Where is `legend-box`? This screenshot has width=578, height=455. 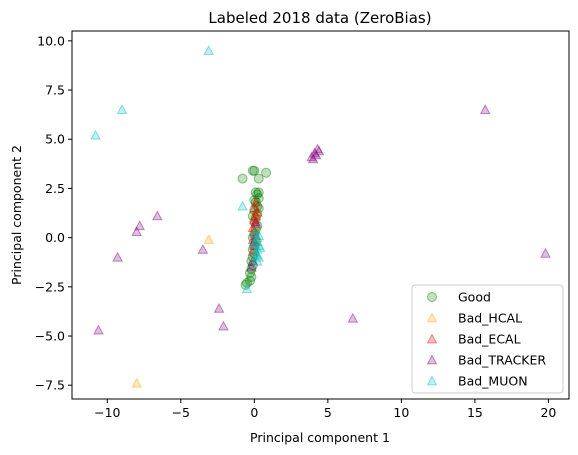
legend-box is located at coordinates (487, 339).